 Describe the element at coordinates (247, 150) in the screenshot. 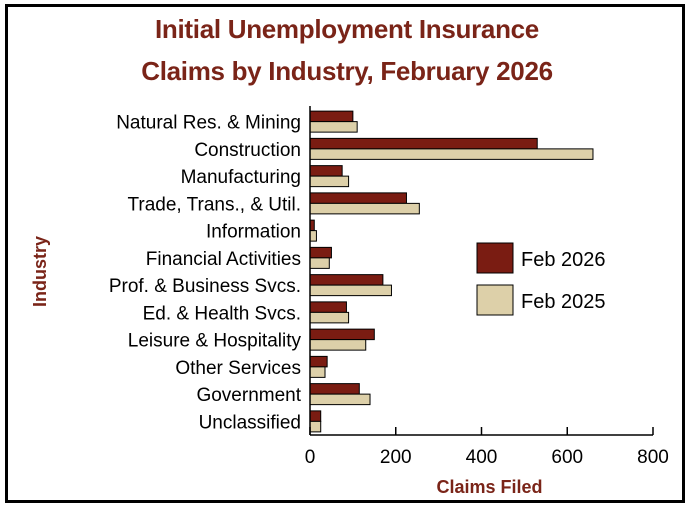

I see `y-tick-label: Construction` at that location.